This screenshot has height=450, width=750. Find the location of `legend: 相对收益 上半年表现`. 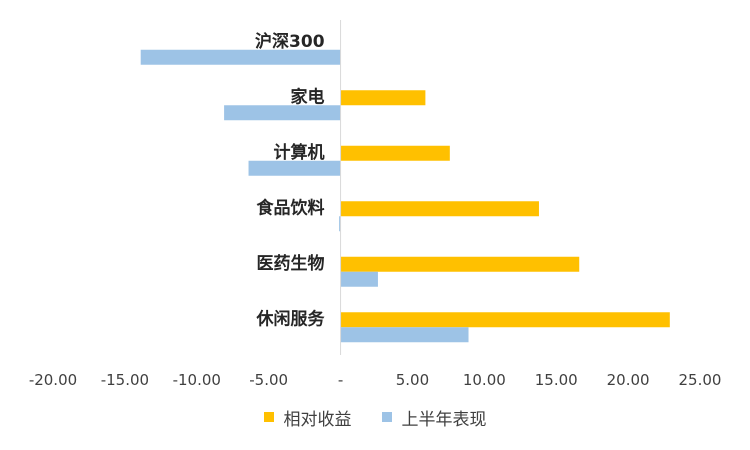

legend: 相对收益 上半年表现 is located at coordinates (375, 417).